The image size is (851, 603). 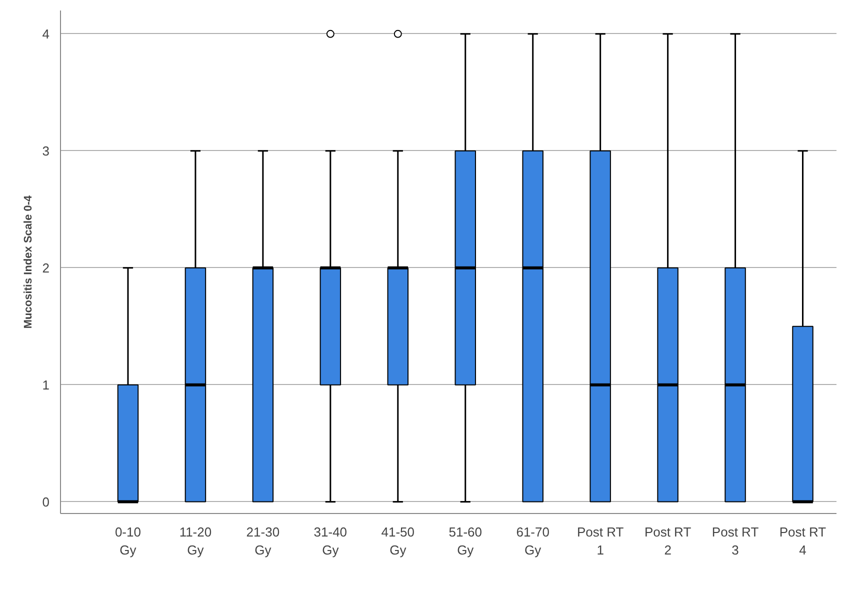 I want to click on x-tick-label: 61-70 Gy, so click(x=533, y=541).